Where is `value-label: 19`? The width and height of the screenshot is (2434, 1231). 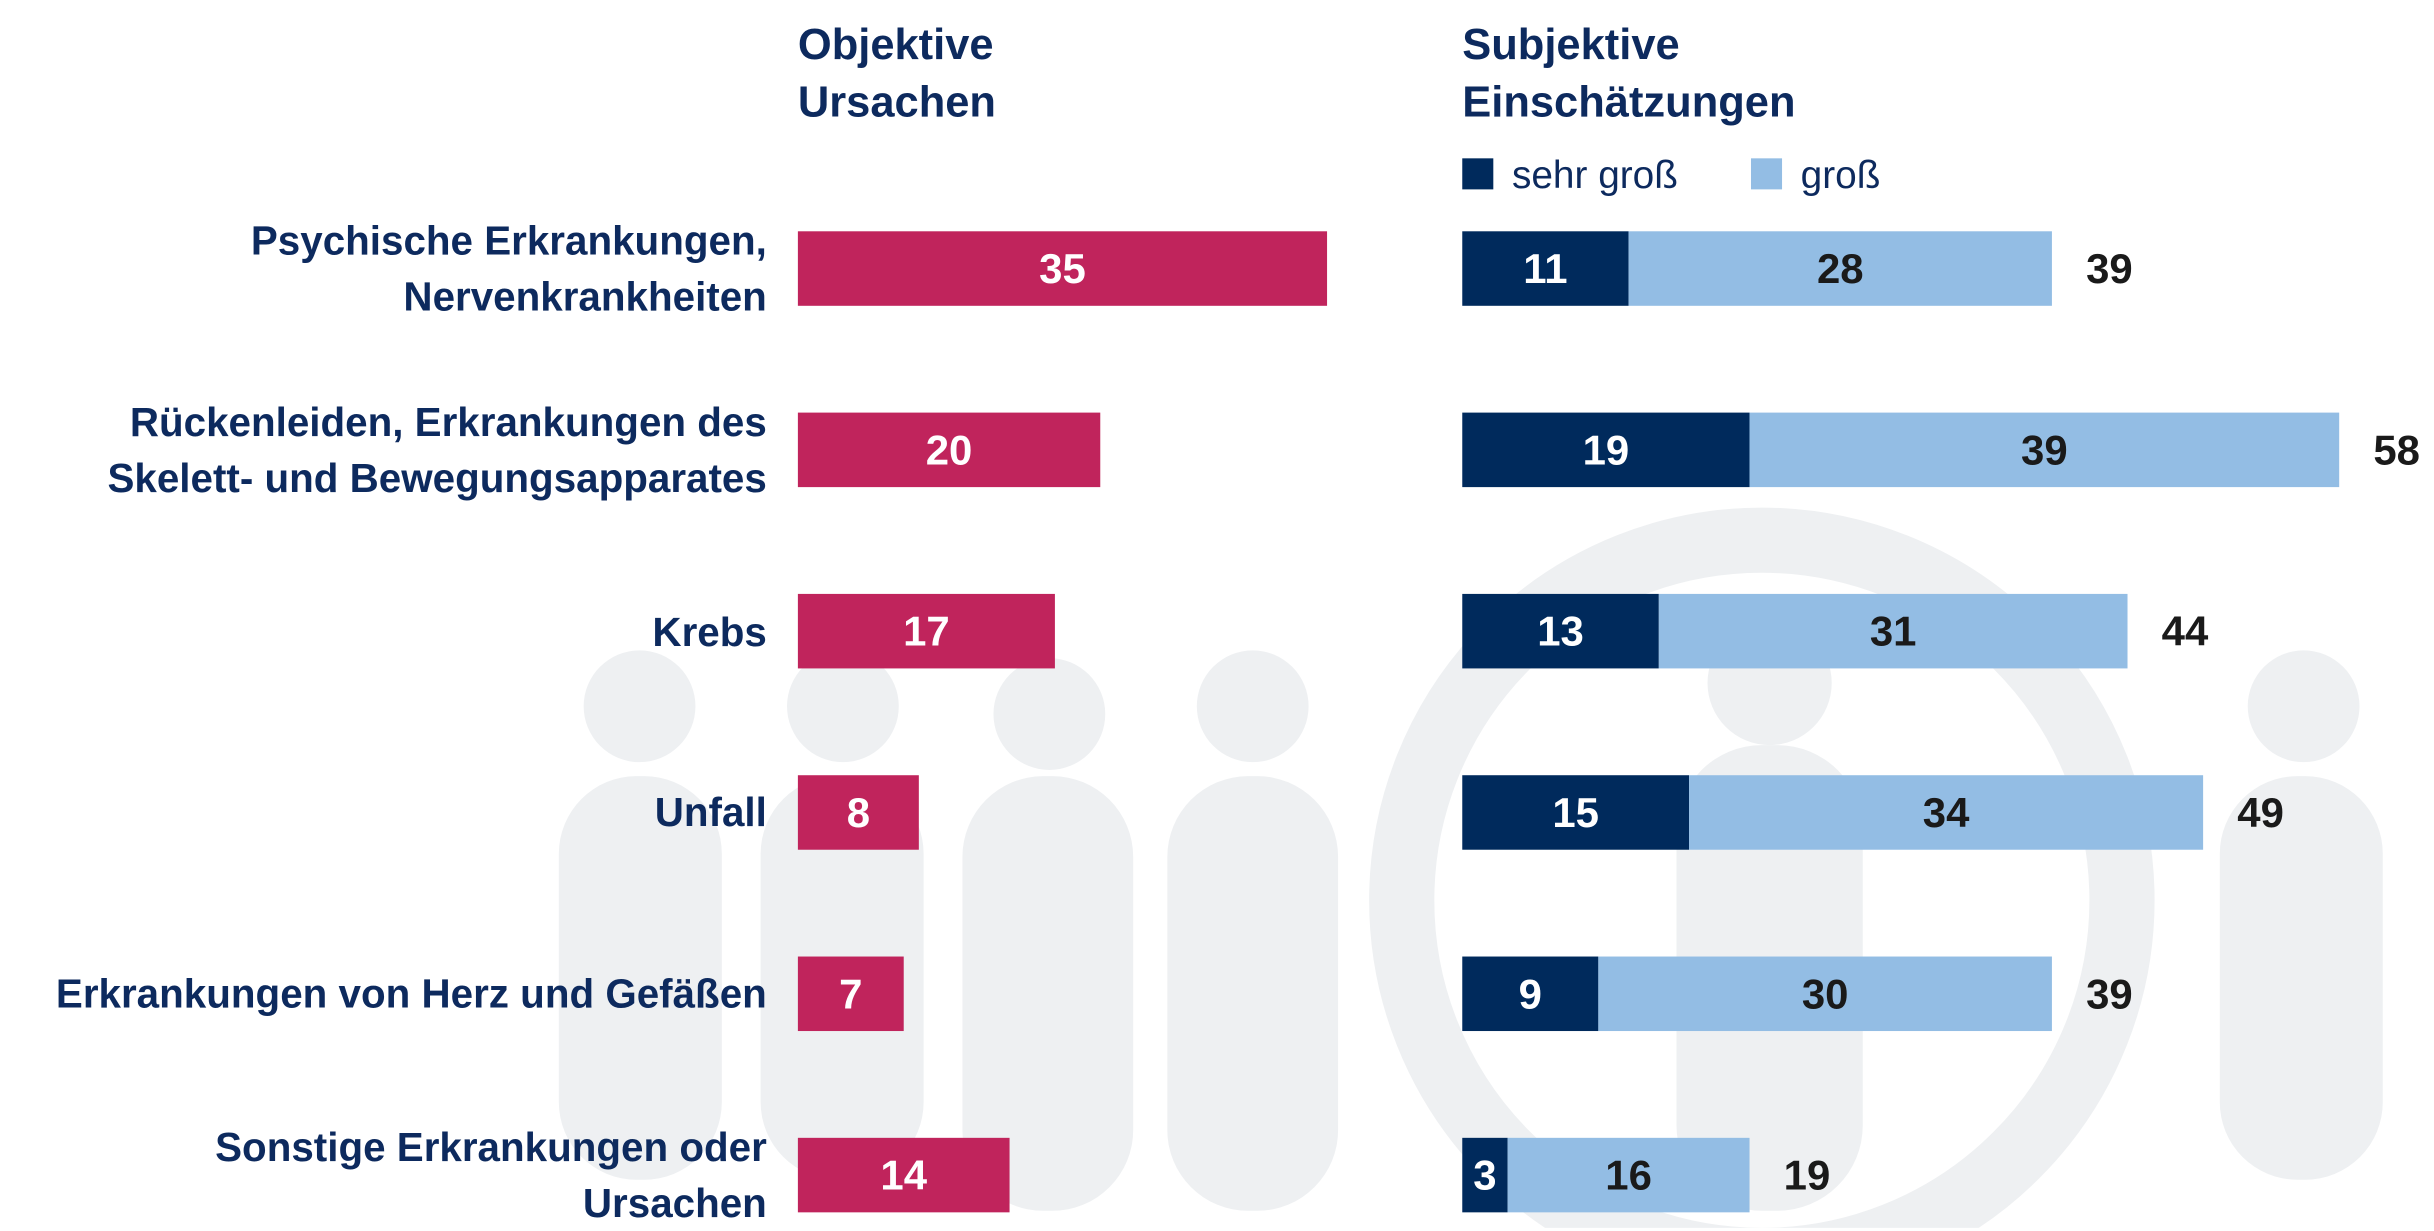 value-label: 19 is located at coordinates (1606, 449).